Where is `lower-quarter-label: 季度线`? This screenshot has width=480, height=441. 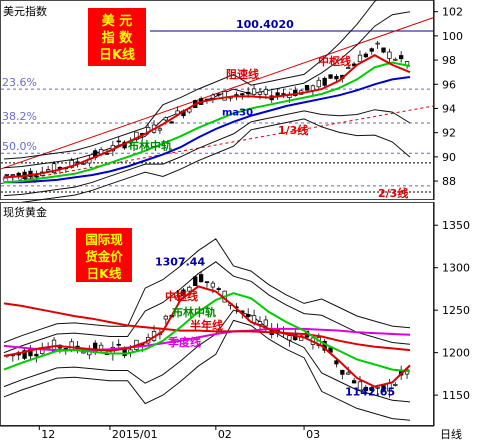
lower-quarter-label: 季度线 is located at coordinates (184, 342).